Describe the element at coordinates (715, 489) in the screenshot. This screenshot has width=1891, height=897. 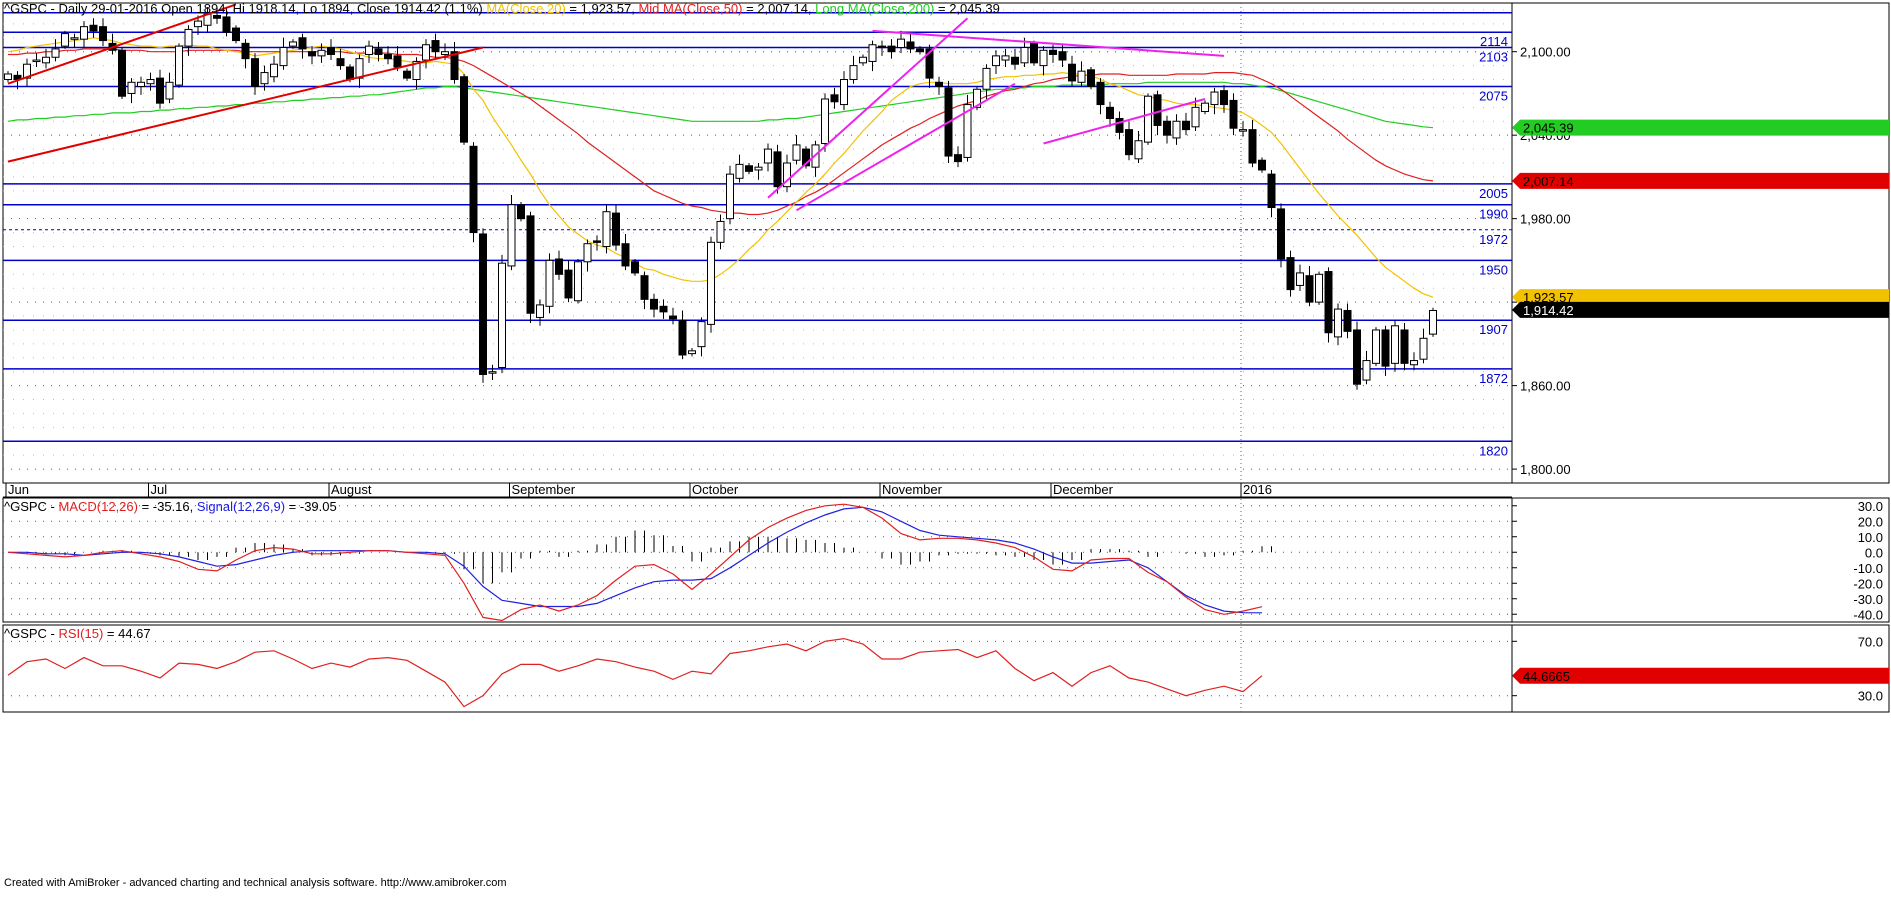
I see `month-label: October` at that location.